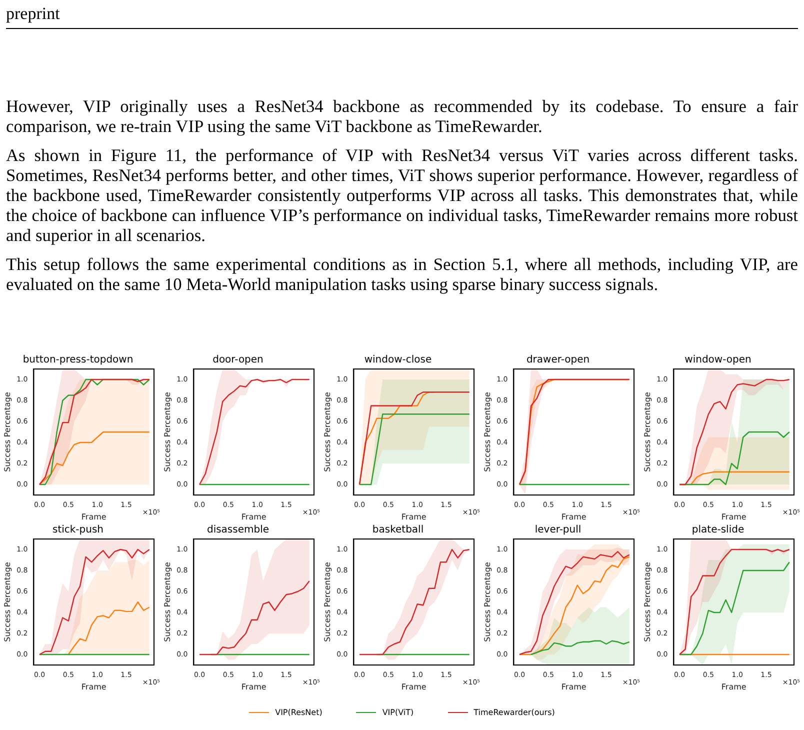 The height and width of the screenshot is (730, 804). Describe the element at coordinates (558, 530) in the screenshot. I see `chart-title: lever-pull` at that location.